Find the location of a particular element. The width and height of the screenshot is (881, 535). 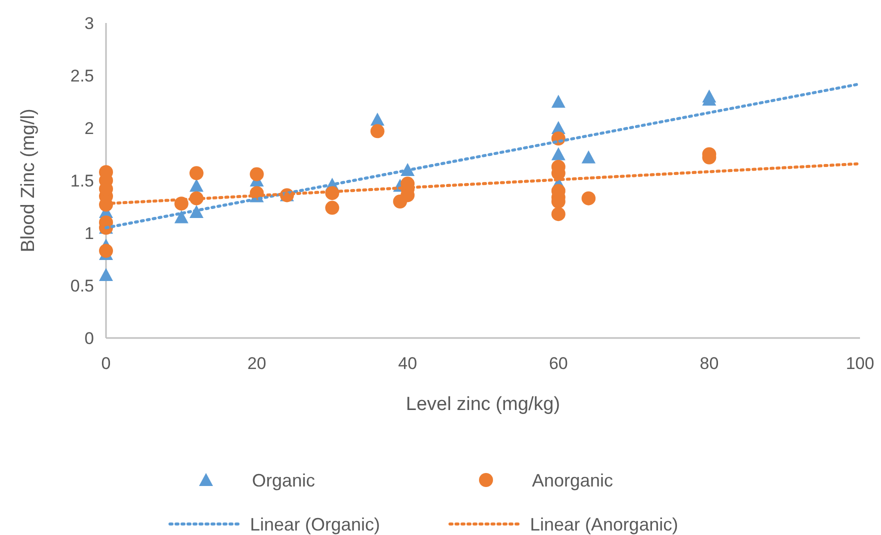

legend-label: Linear (Organic) is located at coordinates (315, 524).